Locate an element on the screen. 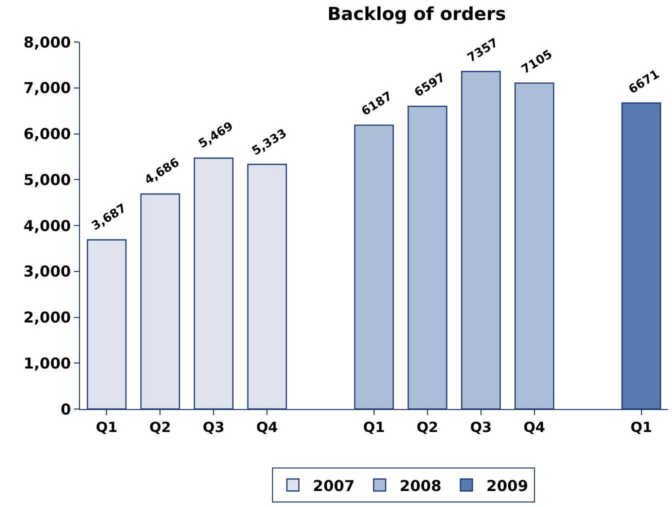 The image size is (672, 507). legend-label: 2008 is located at coordinates (421, 485).